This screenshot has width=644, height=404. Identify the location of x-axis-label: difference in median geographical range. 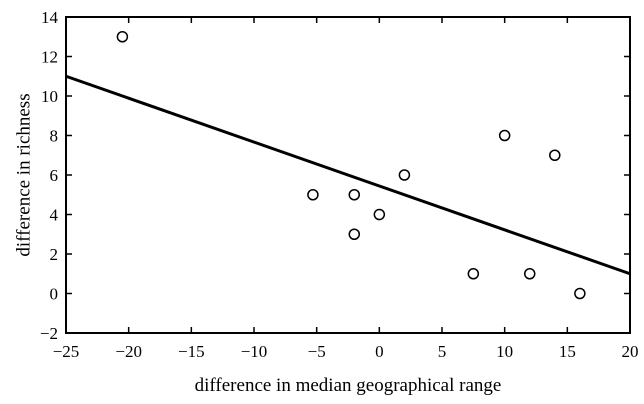
(348, 385).